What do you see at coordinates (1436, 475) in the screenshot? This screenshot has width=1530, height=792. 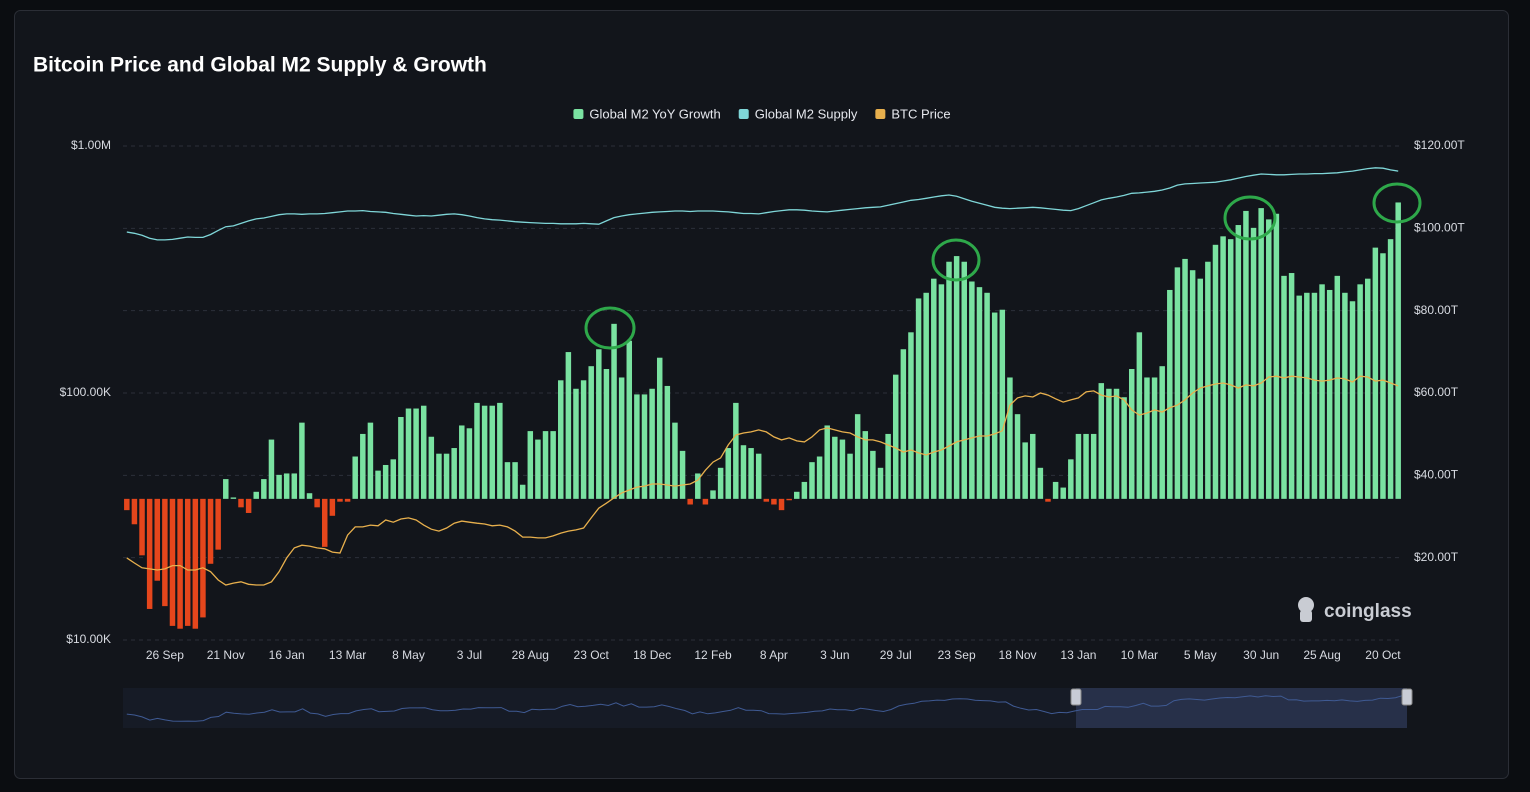 I see `y2-tick-label: $40.00T` at bounding box center [1436, 475].